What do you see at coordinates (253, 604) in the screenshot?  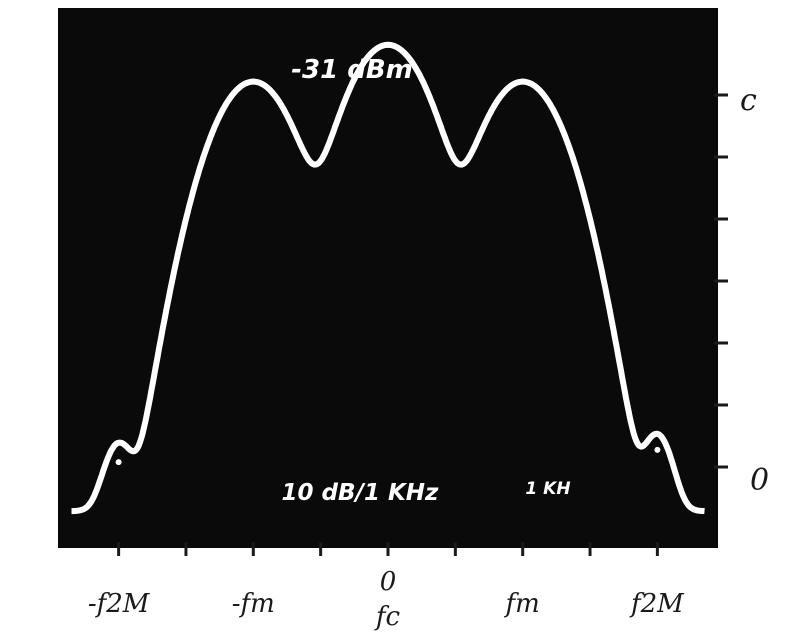 I see `x-tick-label: -fm` at bounding box center [253, 604].